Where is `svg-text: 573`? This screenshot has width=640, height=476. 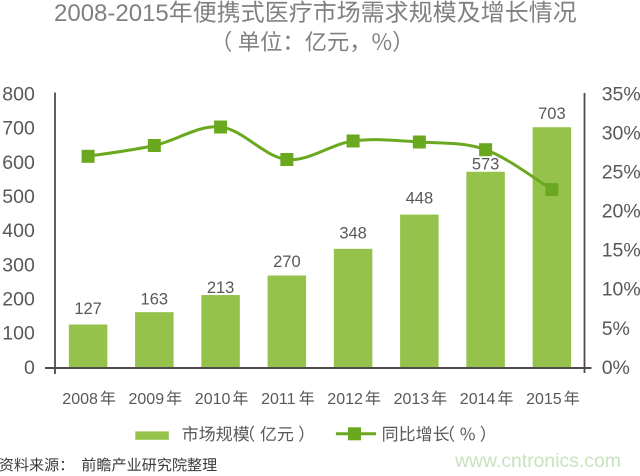 svg-text: 573 is located at coordinates (486, 164).